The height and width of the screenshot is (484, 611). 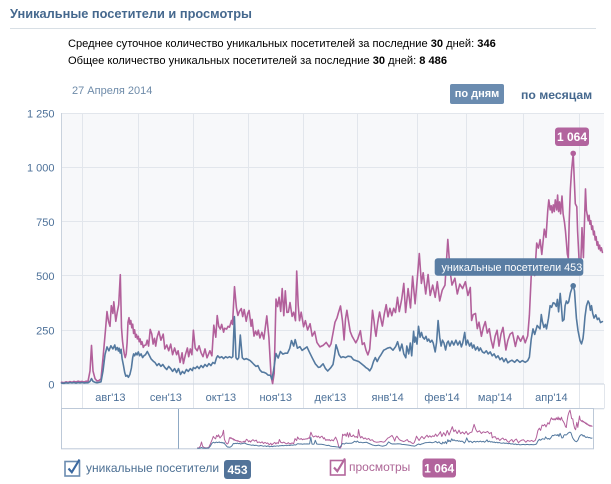 What do you see at coordinates (45, 223) in the screenshot?
I see `svg-text: 750` at bounding box center [45, 223].